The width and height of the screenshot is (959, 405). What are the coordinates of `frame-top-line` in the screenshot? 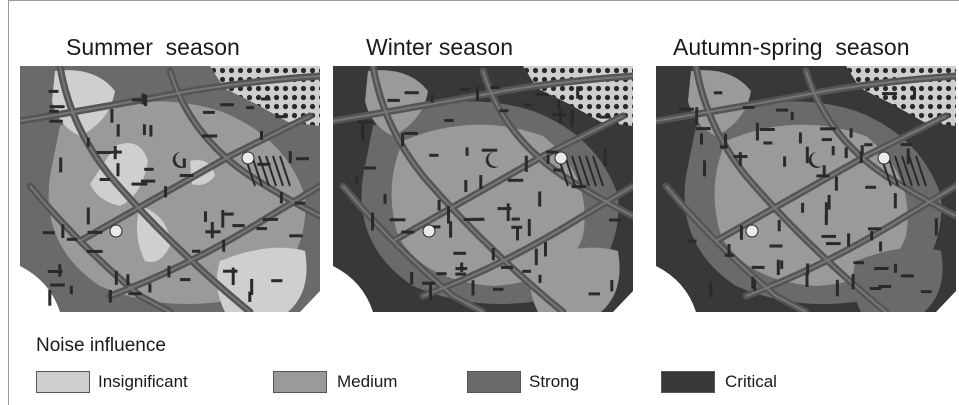 It's located at (483, 0).